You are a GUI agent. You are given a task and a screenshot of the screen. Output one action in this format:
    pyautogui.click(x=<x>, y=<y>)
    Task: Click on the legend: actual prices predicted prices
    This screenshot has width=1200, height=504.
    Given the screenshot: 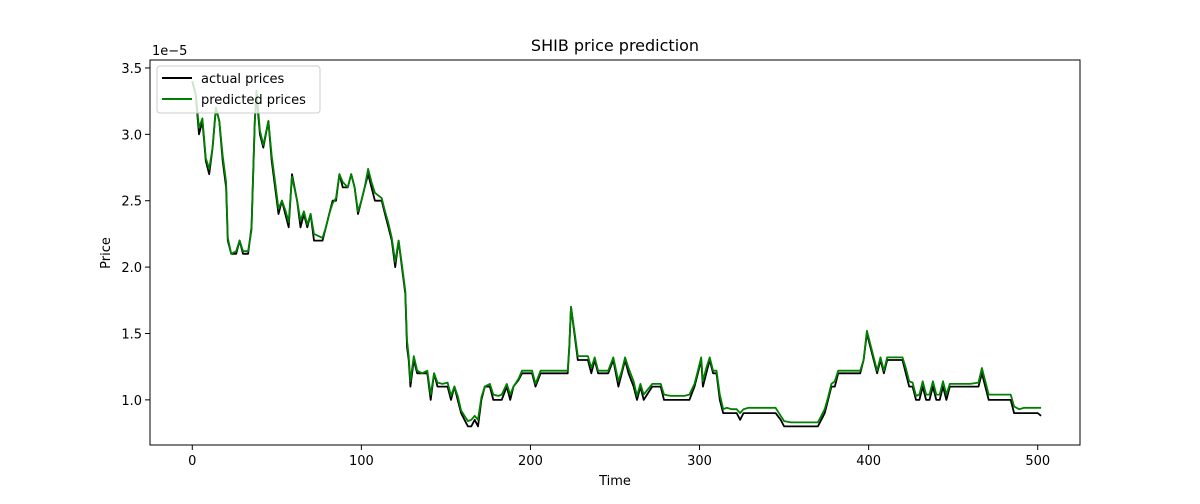 What is the action you would take?
    pyautogui.click(x=238, y=89)
    